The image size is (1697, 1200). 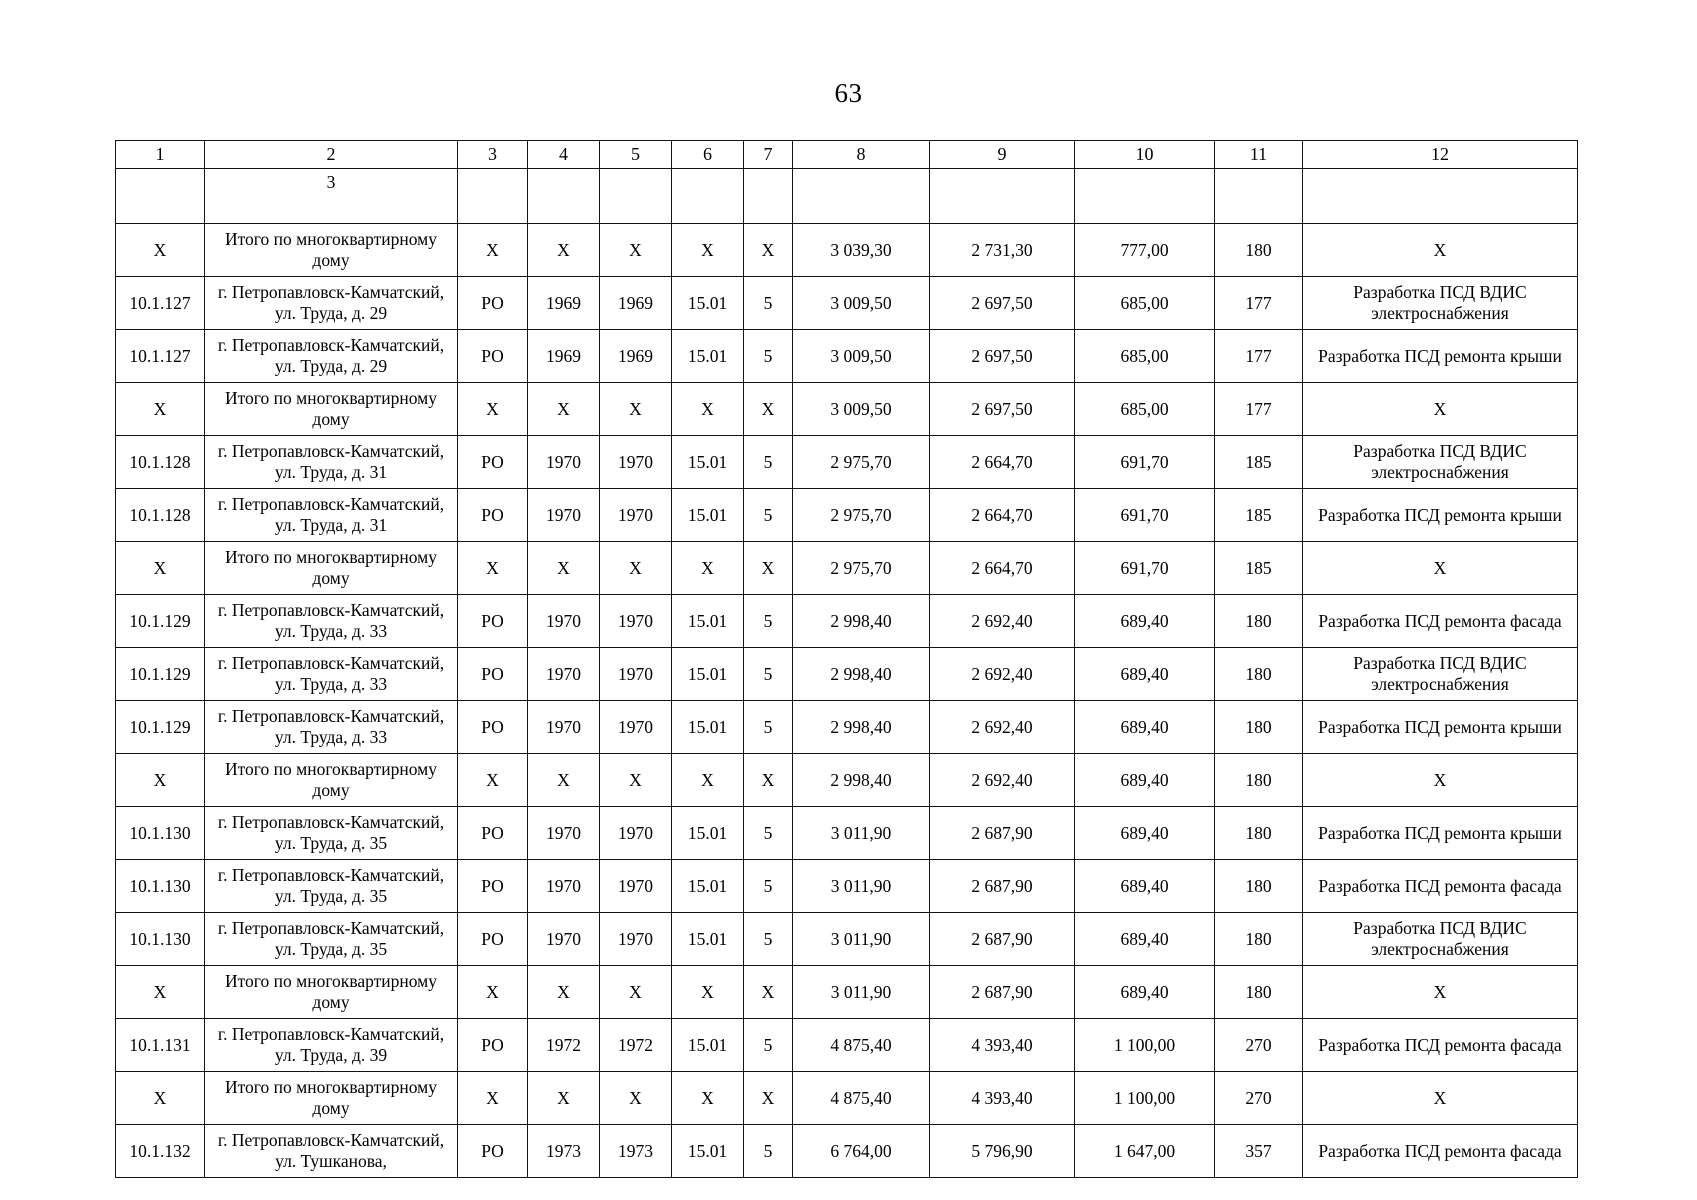 I want to click on table-cell-col4: 1972, so click(x=563, y=1045).